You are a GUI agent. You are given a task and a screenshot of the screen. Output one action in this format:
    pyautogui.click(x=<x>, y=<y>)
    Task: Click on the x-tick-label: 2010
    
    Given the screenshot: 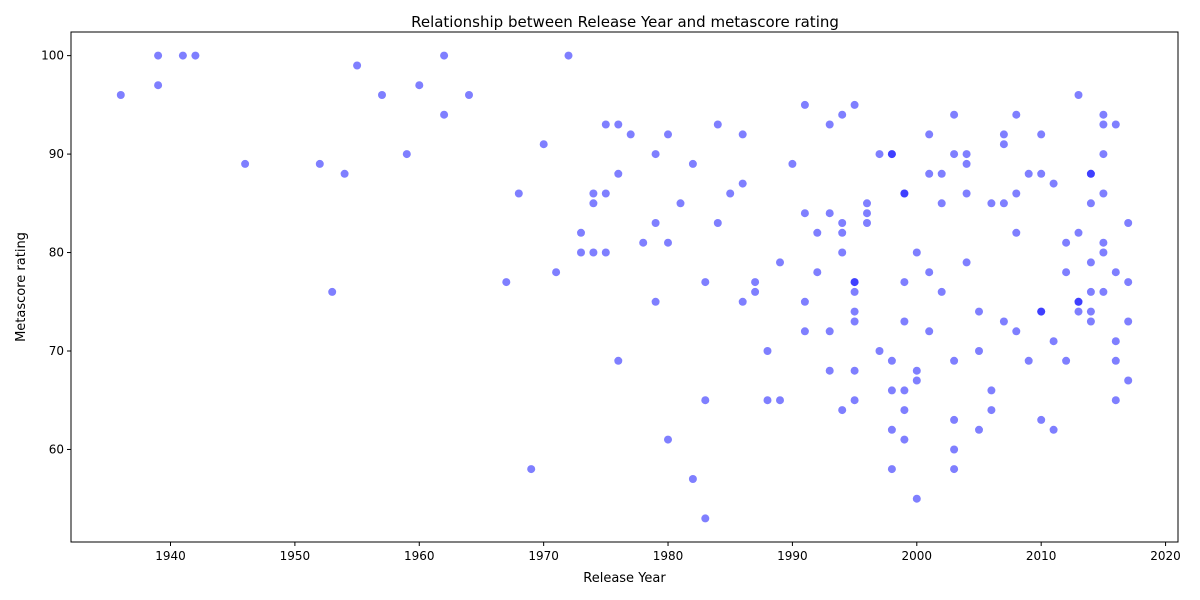 What is the action you would take?
    pyautogui.click(x=1041, y=556)
    